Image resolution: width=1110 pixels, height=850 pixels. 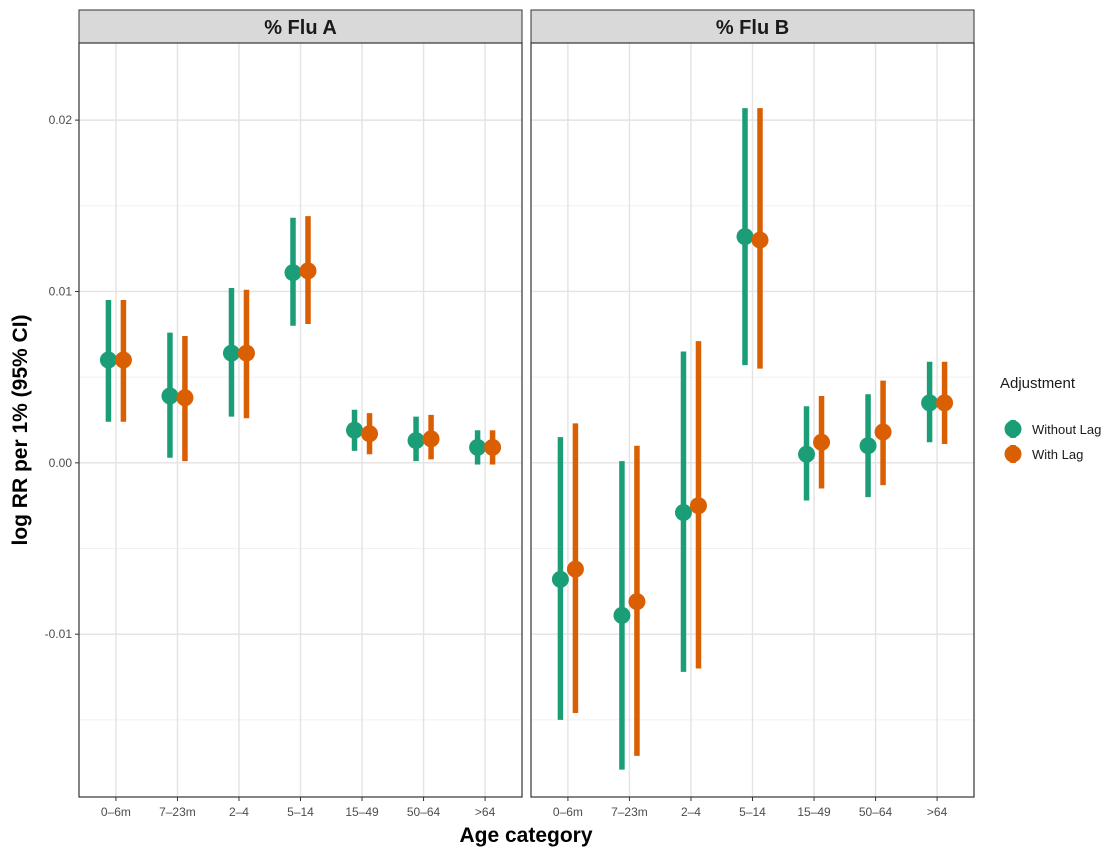 I want to click on y-tick-label: -0.01, so click(x=59, y=634).